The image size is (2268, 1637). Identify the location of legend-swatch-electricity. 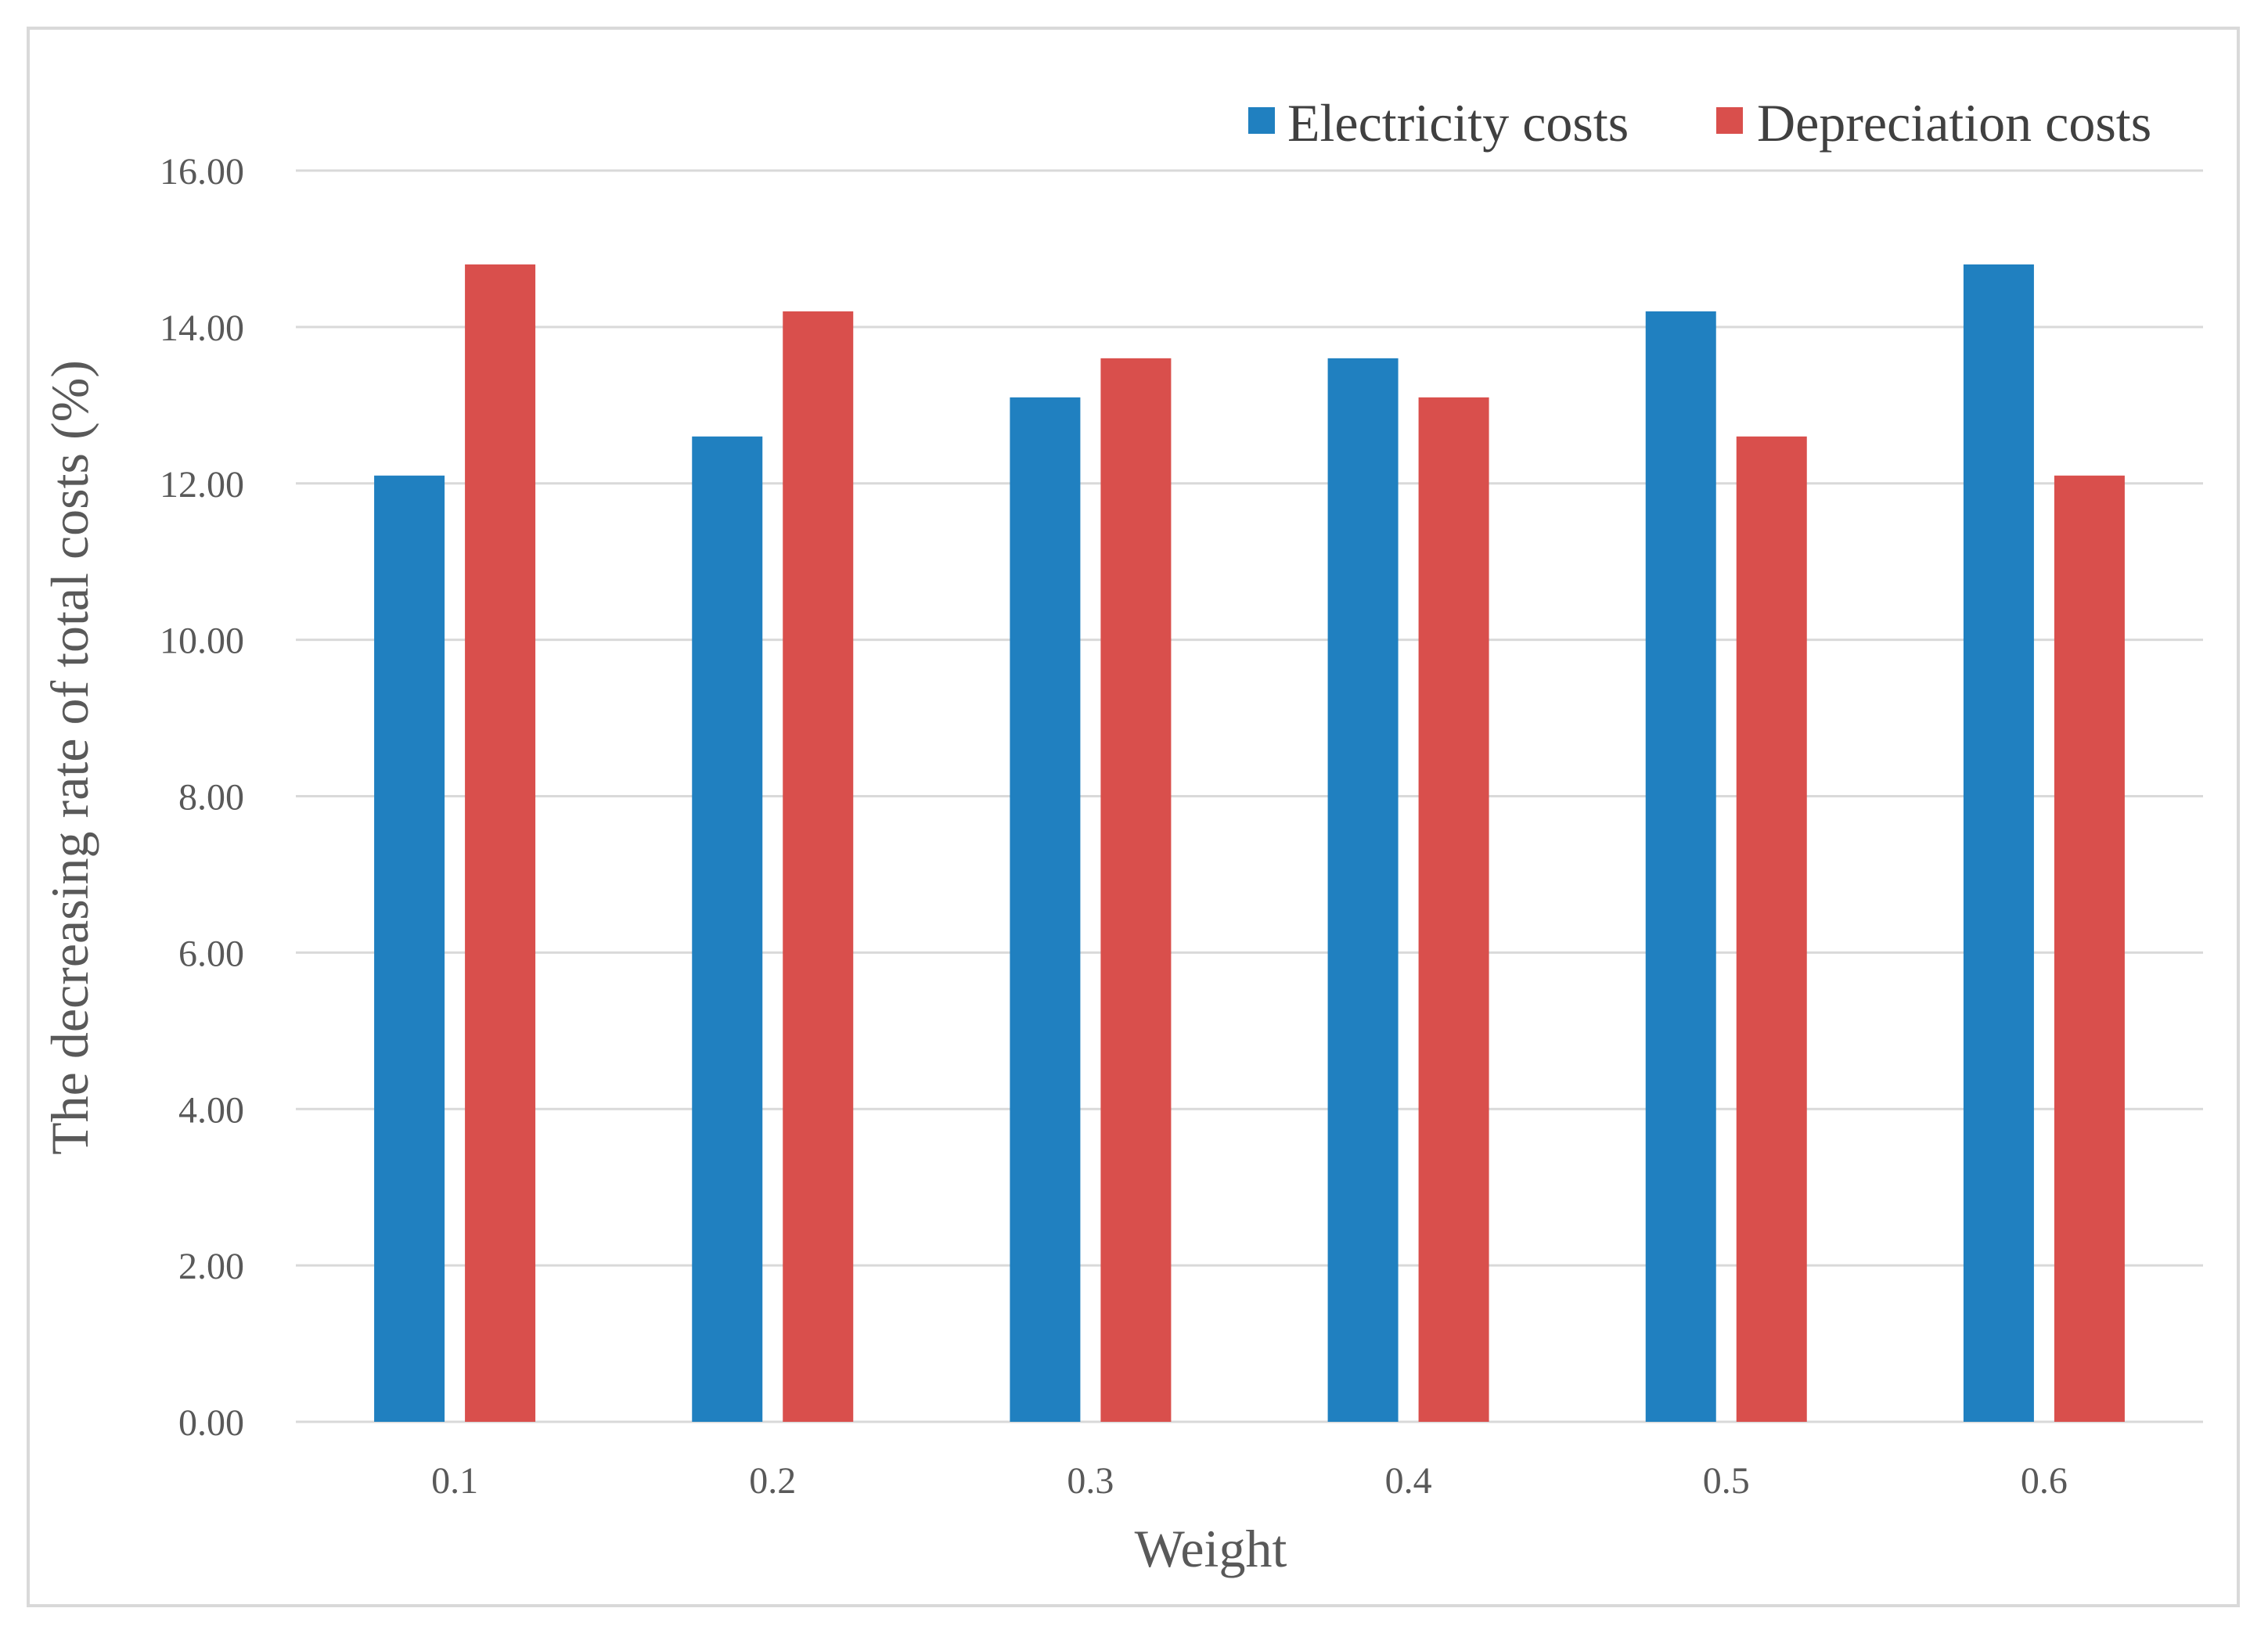
(1261, 120).